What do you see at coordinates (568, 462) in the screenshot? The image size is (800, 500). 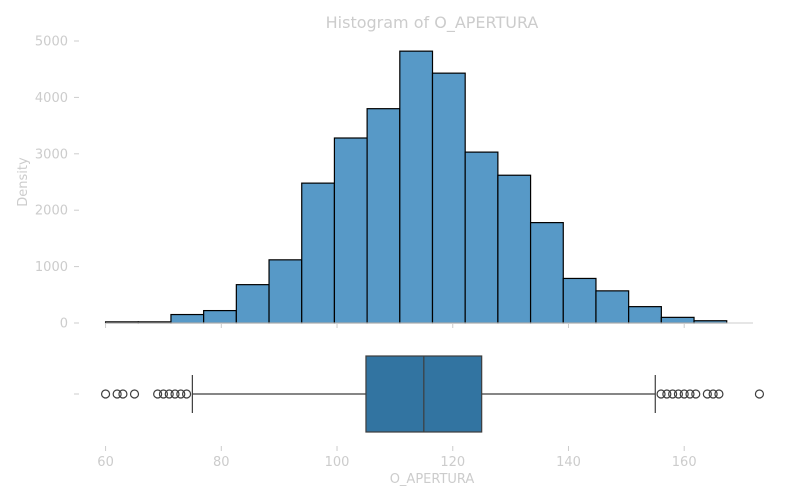 I see `x-tick-label: 140` at bounding box center [568, 462].